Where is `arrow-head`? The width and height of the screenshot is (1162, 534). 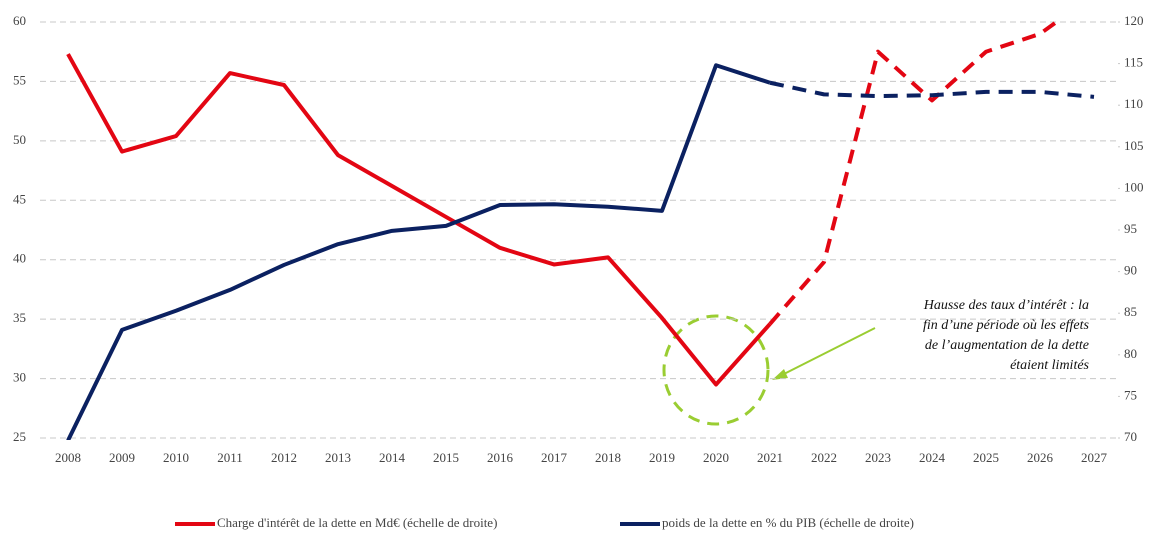
arrow-head is located at coordinates (780, 374).